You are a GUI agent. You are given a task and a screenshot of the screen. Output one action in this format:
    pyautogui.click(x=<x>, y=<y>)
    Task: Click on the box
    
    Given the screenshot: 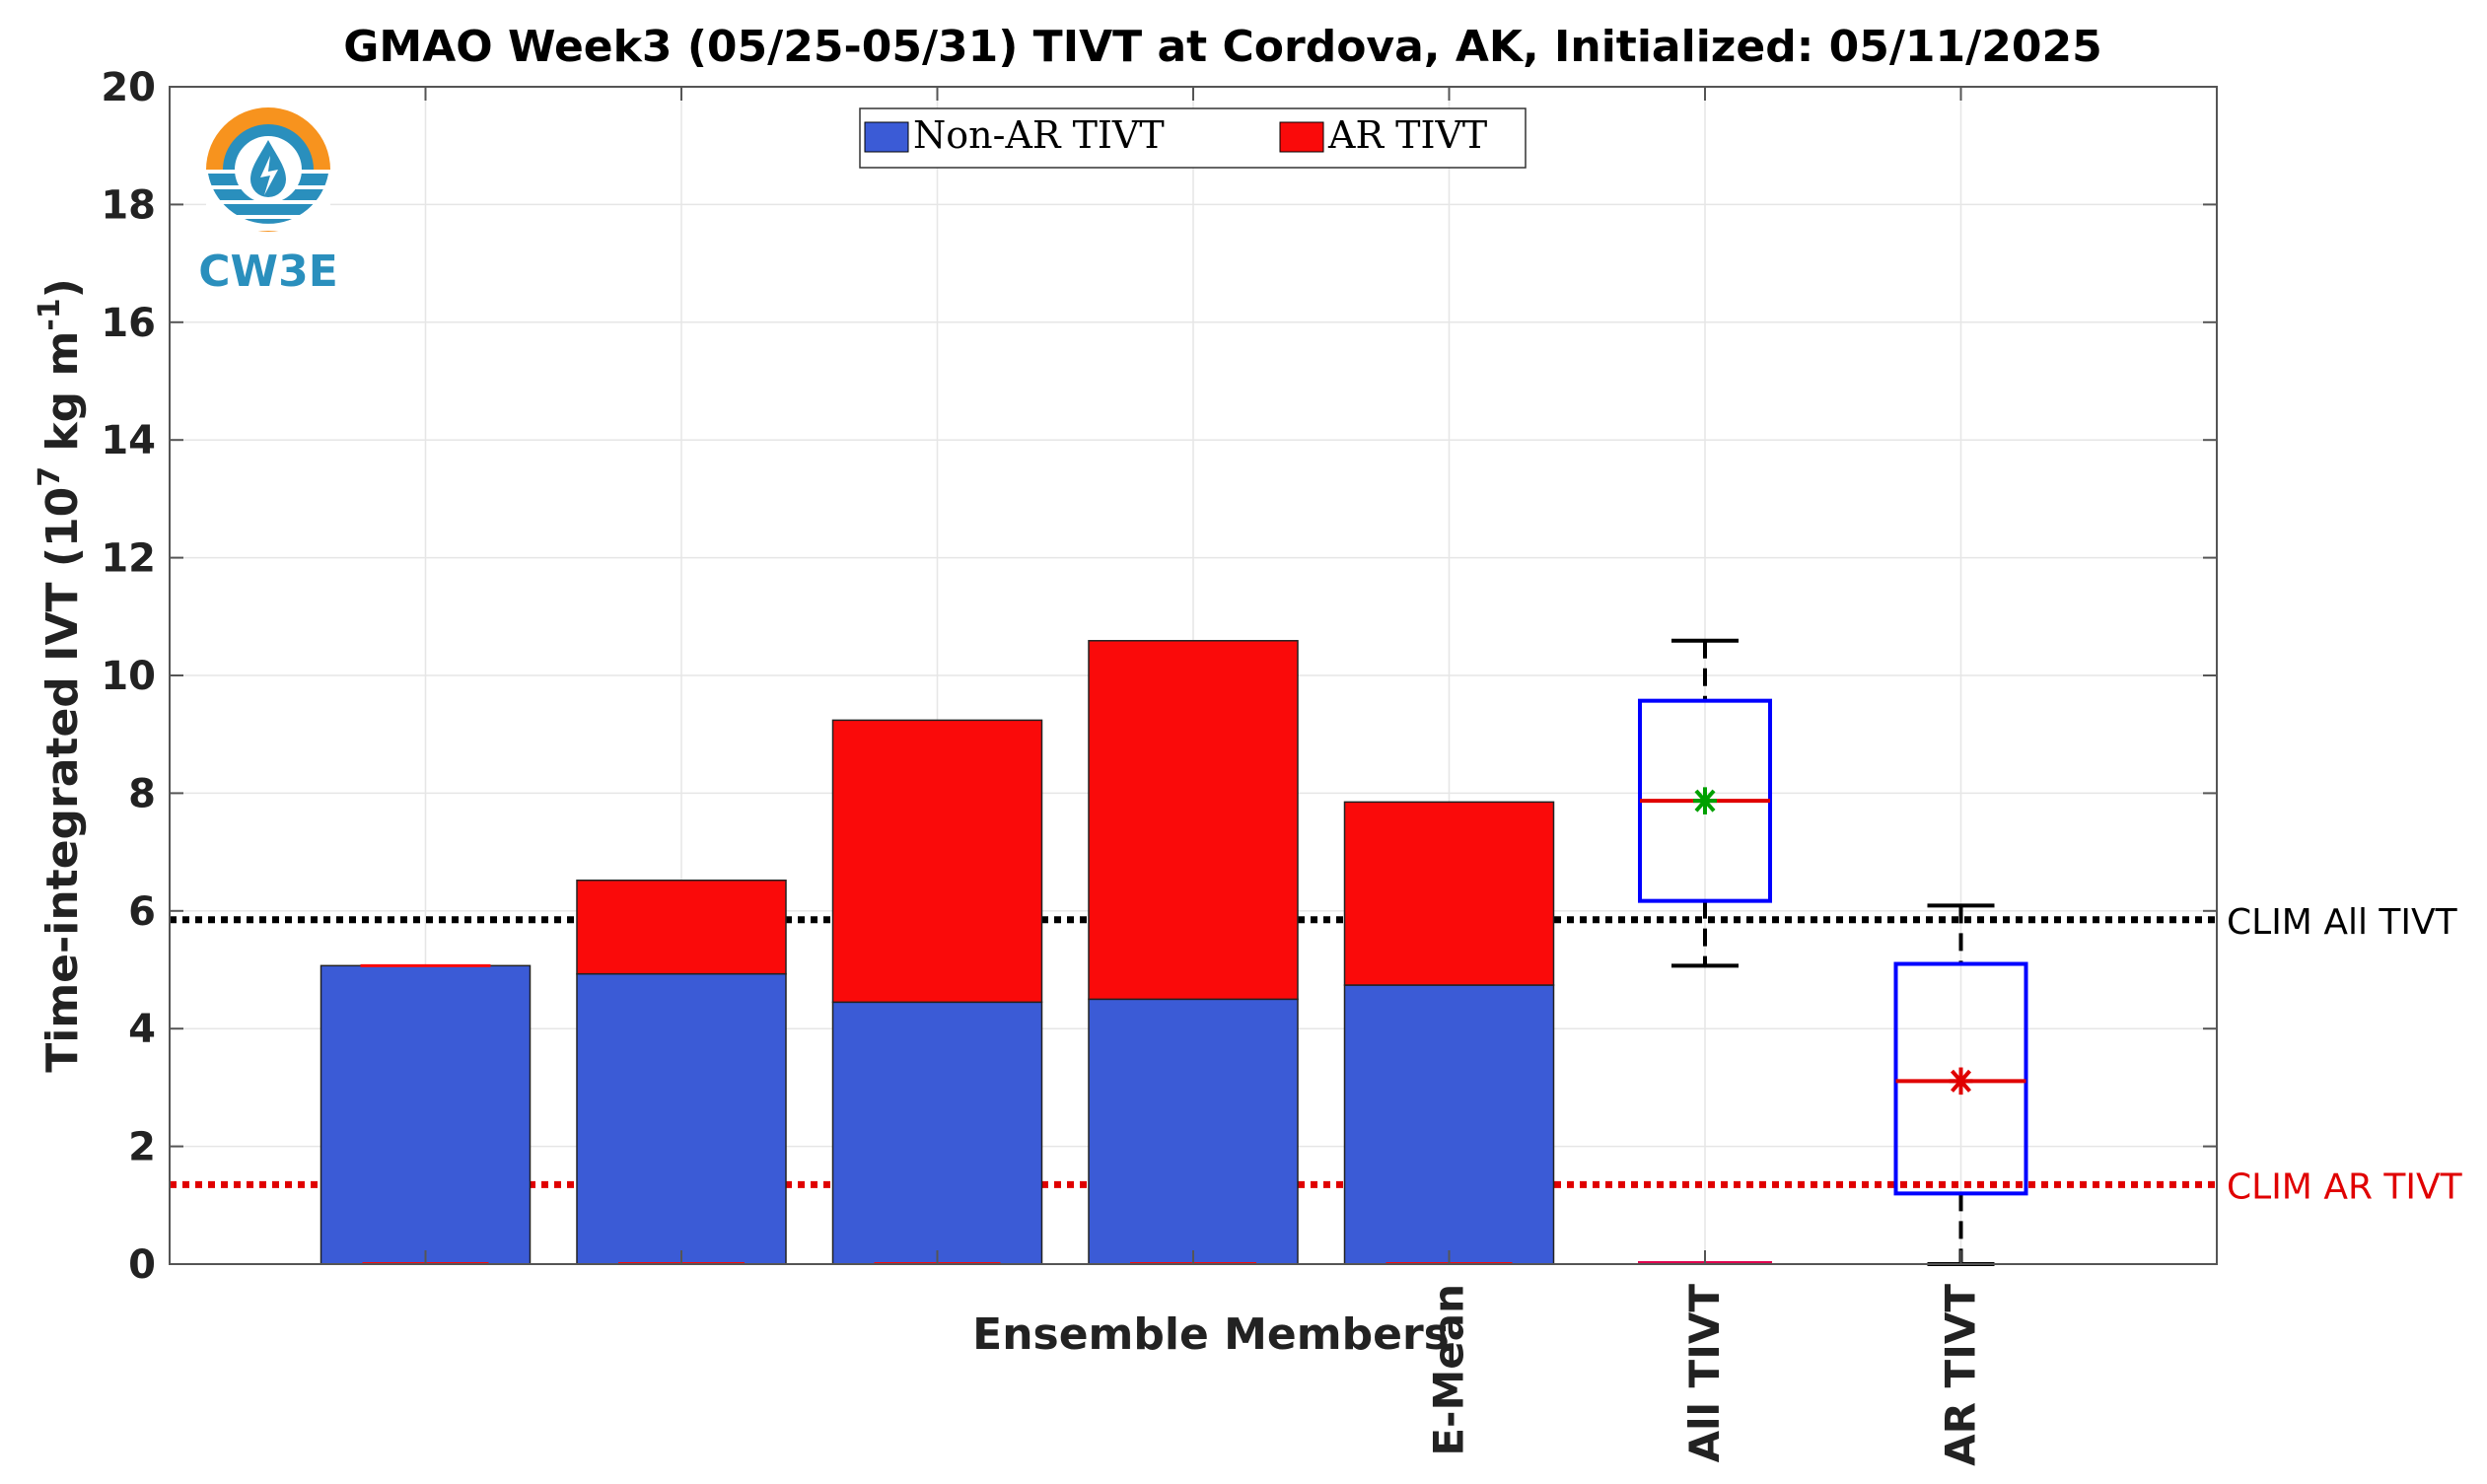 What is the action you would take?
    pyautogui.click(x=1960, y=1078)
    